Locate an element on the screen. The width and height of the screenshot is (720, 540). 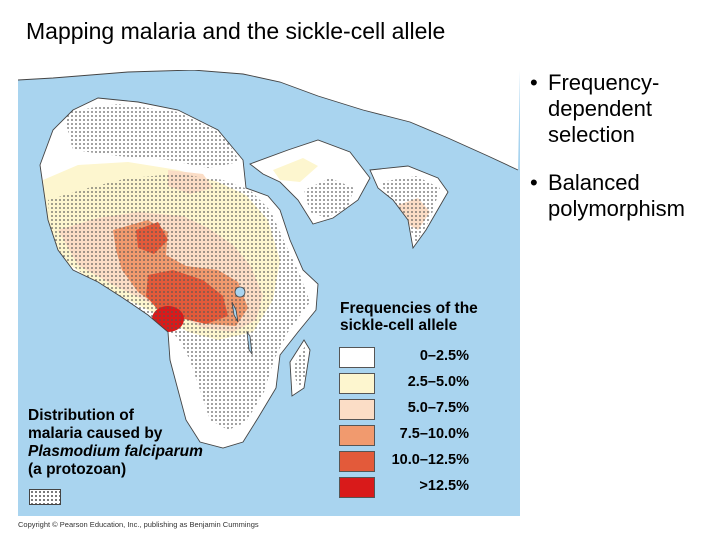
zone-2-5-to-5-arabia is located at coordinates (295, 170).